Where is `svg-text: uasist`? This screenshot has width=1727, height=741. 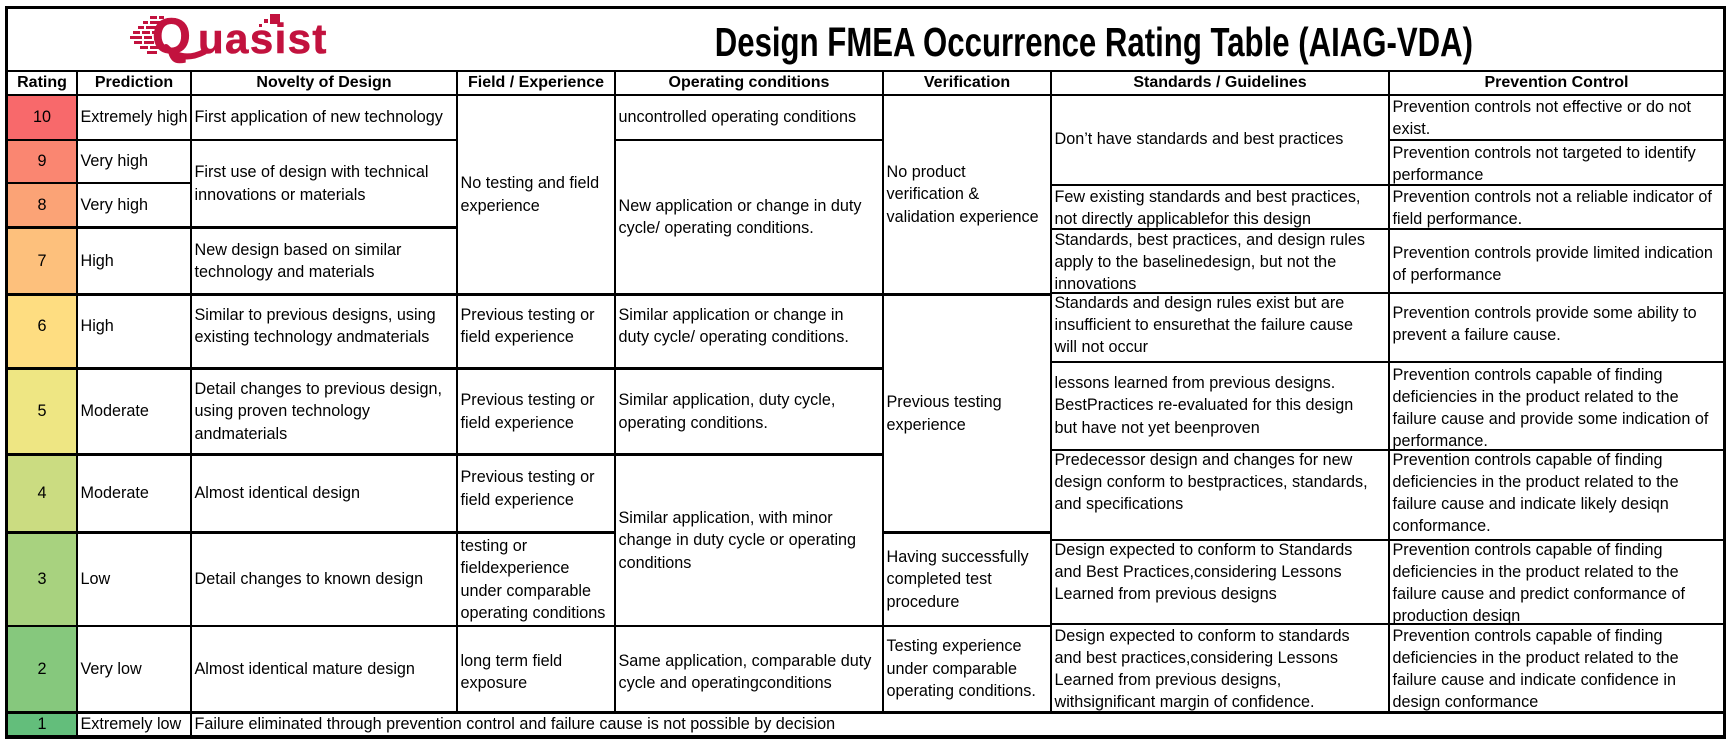 svg-text: uasist is located at coordinates (263, 38).